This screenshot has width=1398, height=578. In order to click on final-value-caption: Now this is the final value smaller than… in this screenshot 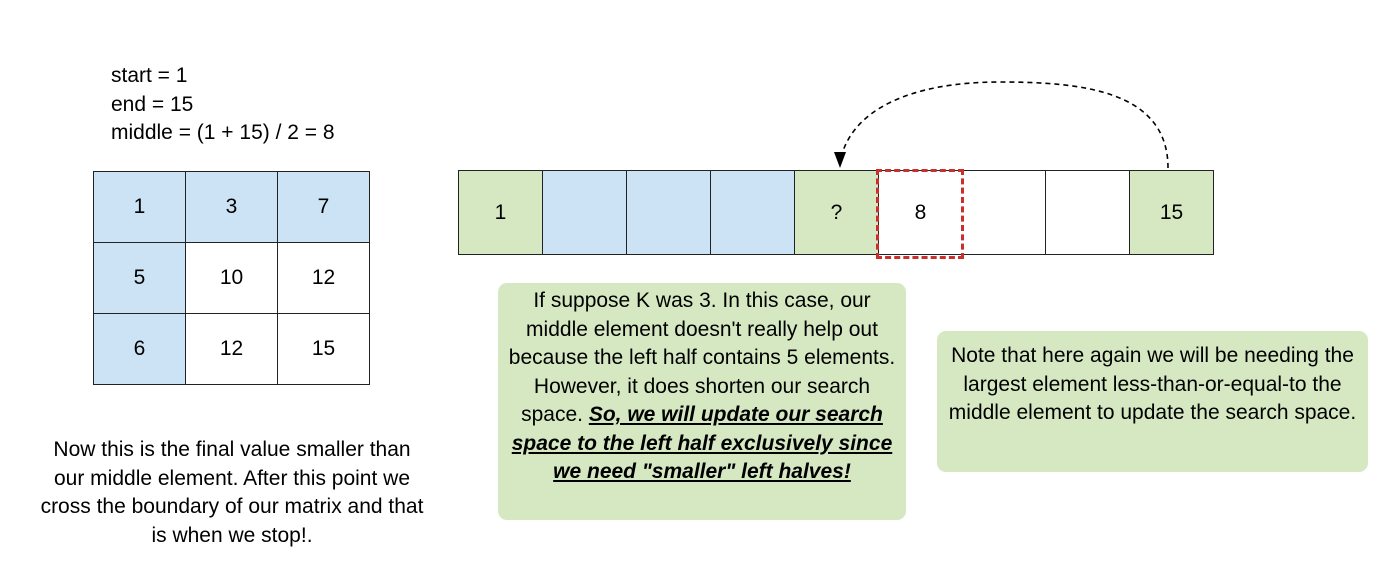, I will do `click(232, 492)`.